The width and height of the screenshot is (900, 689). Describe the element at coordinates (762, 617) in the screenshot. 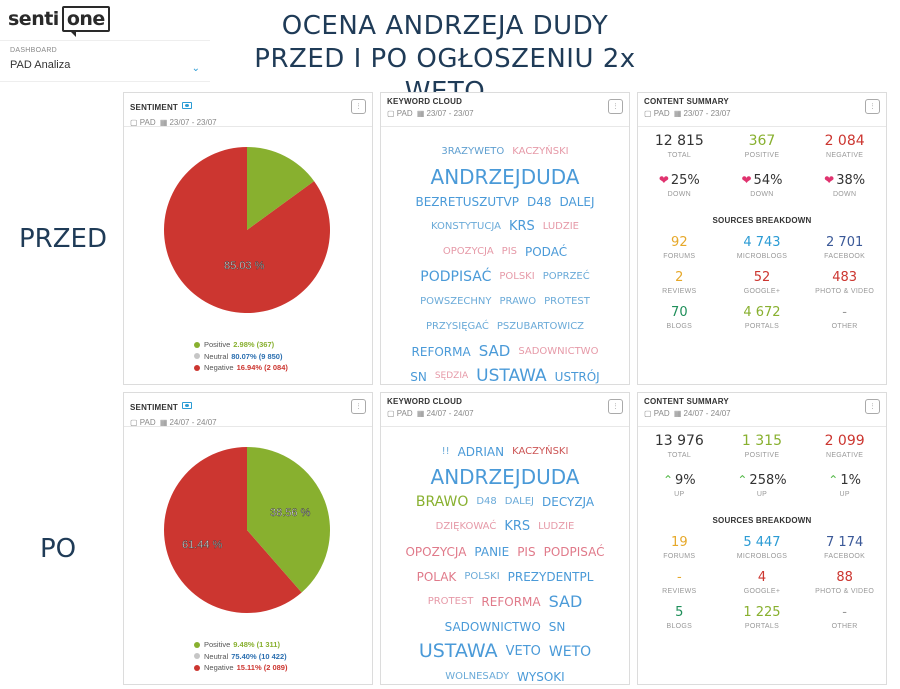

I see `source-stat: 1 225 PORTALS` at that location.